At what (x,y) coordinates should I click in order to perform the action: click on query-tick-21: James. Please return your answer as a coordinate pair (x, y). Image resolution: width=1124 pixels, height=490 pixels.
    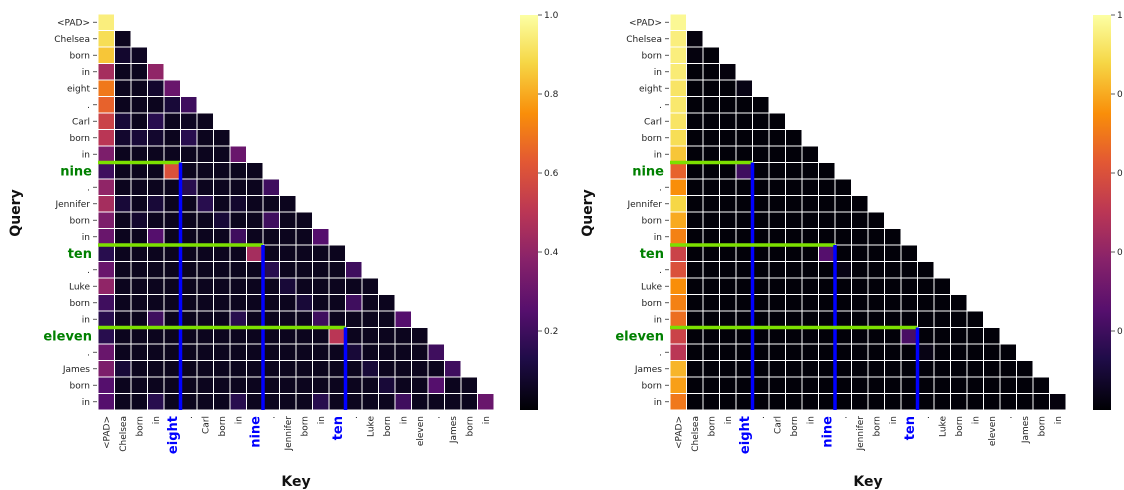
    Looking at the image, I should click on (76, 370).